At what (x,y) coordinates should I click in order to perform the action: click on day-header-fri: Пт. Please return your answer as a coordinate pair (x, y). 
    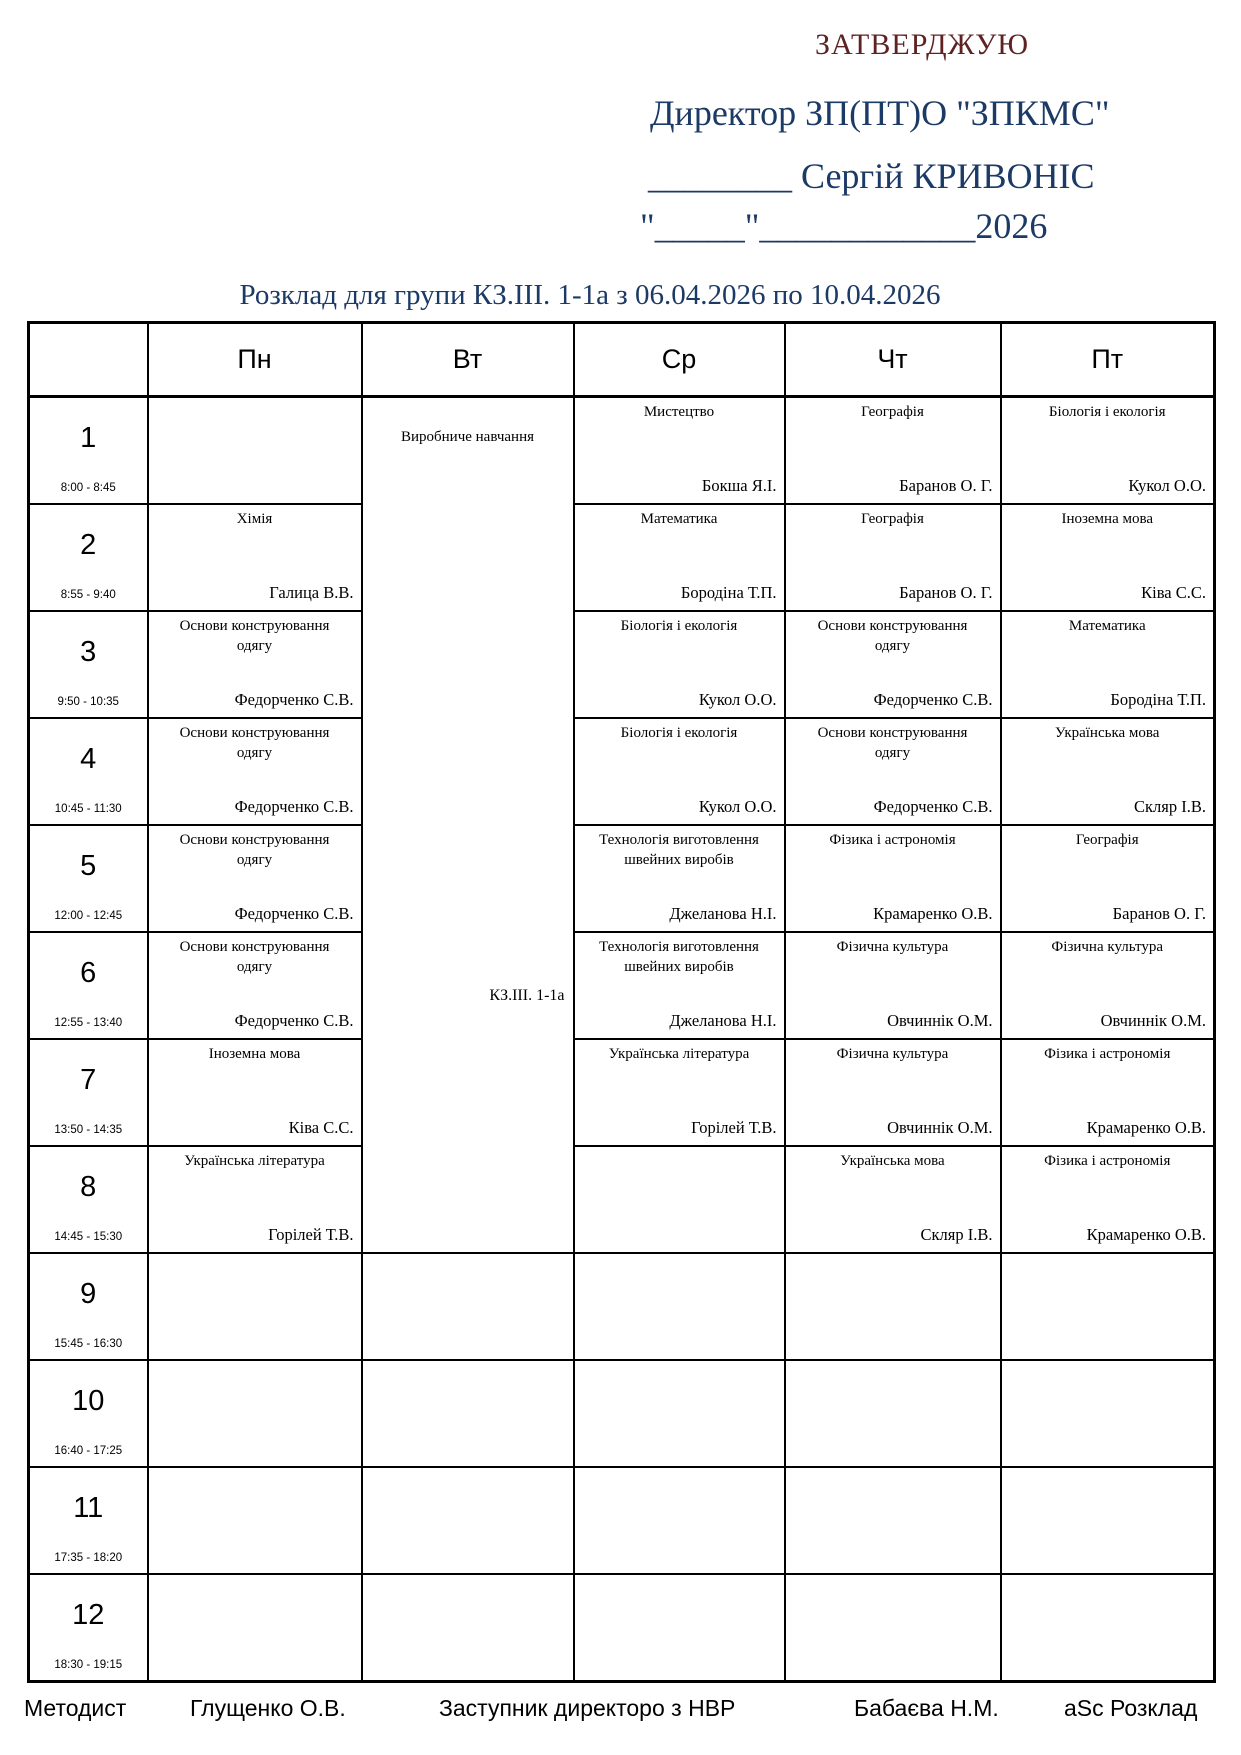
    Looking at the image, I should click on (1107, 359).